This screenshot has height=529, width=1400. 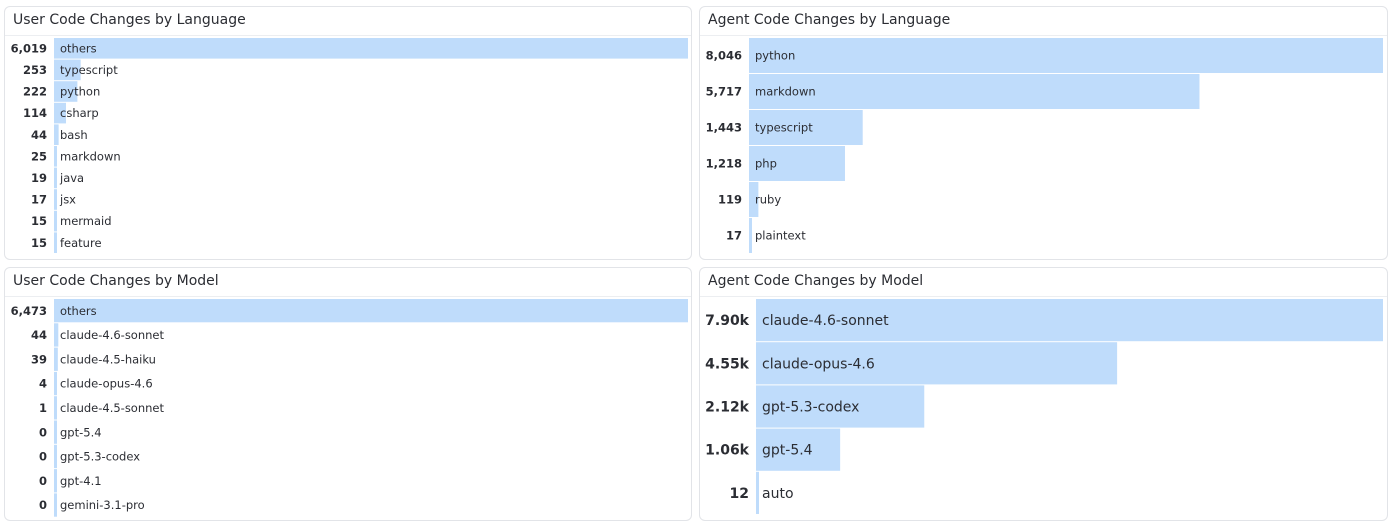 What do you see at coordinates (35, 113) in the screenshot?
I see `value-label: 114` at bounding box center [35, 113].